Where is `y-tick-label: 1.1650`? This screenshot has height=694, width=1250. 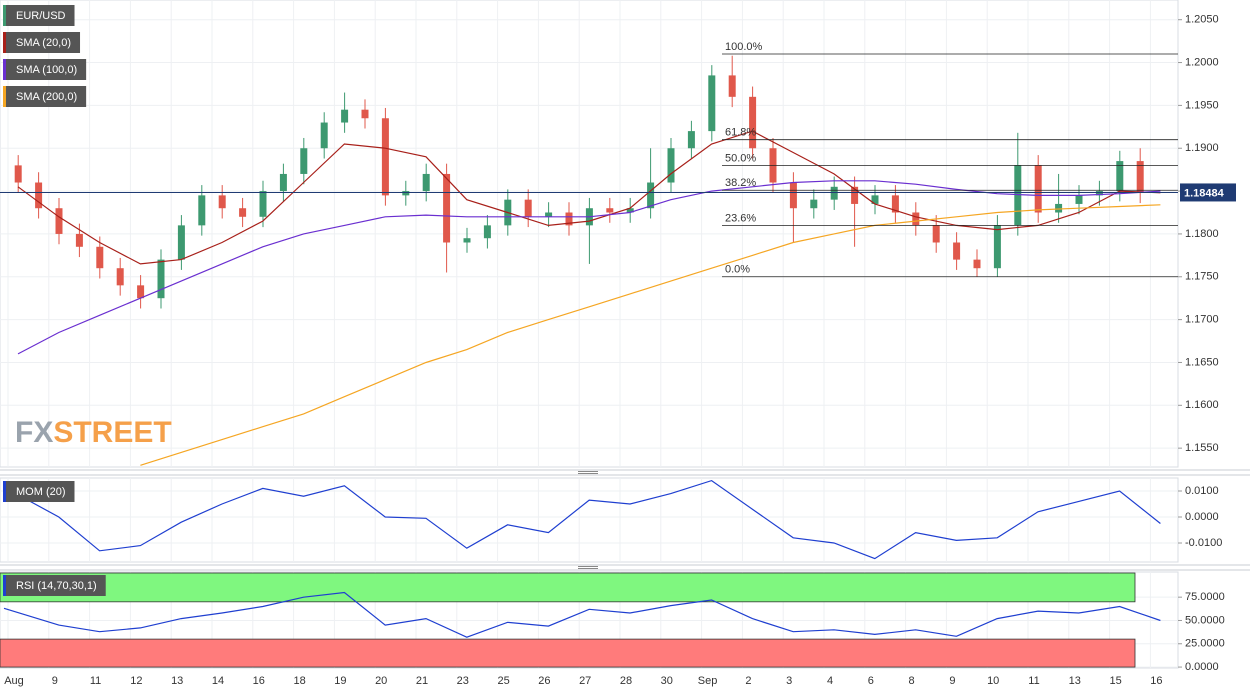
y-tick-label: 1.1650 is located at coordinates (1202, 362).